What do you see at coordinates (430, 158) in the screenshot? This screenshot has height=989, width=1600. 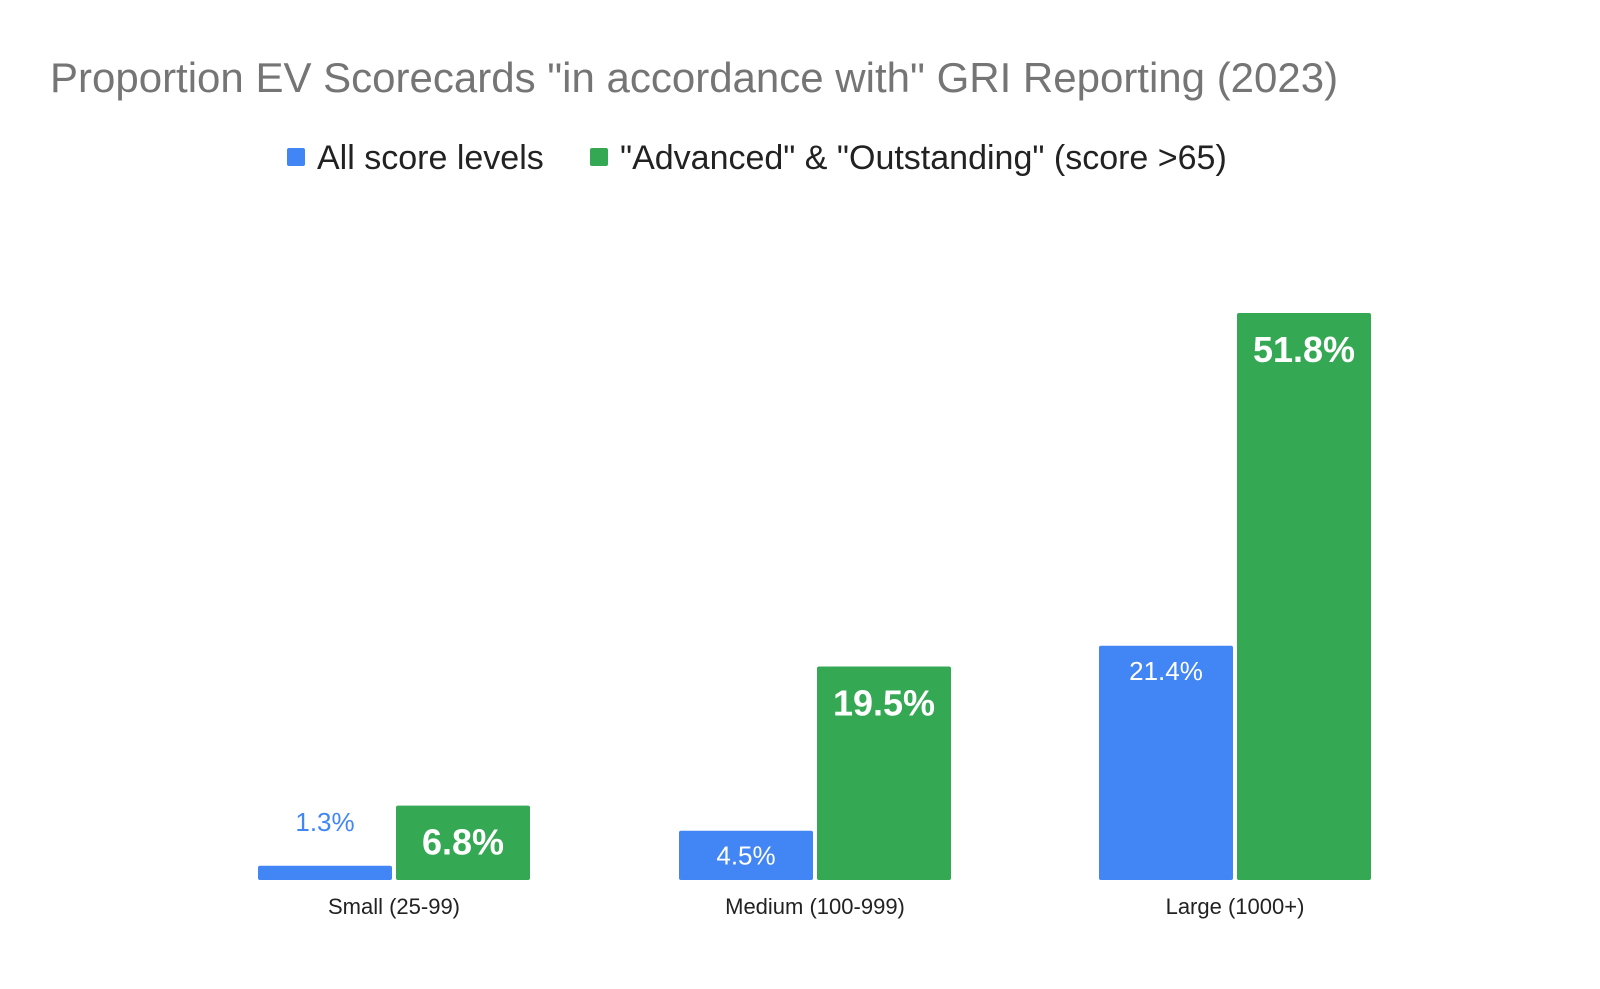 I see `legend-label-0: All score levels` at bounding box center [430, 158].